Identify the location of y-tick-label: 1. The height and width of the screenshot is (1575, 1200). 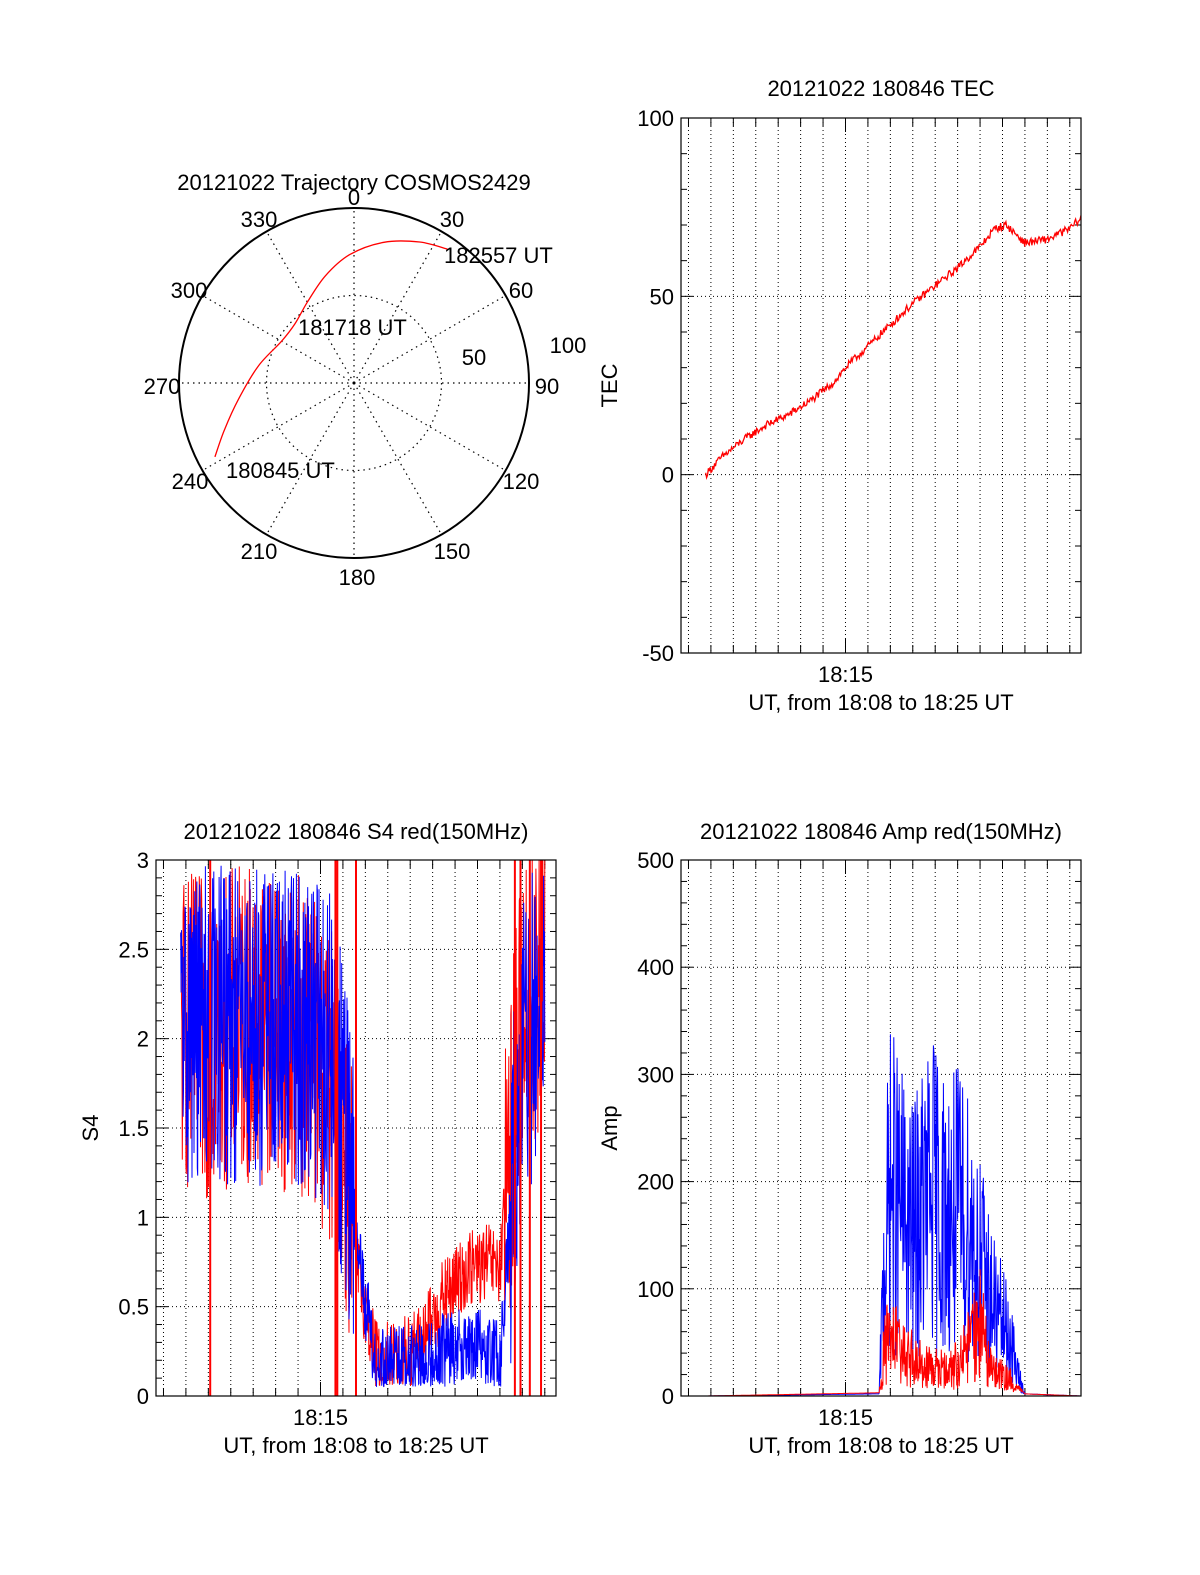
(143, 1217).